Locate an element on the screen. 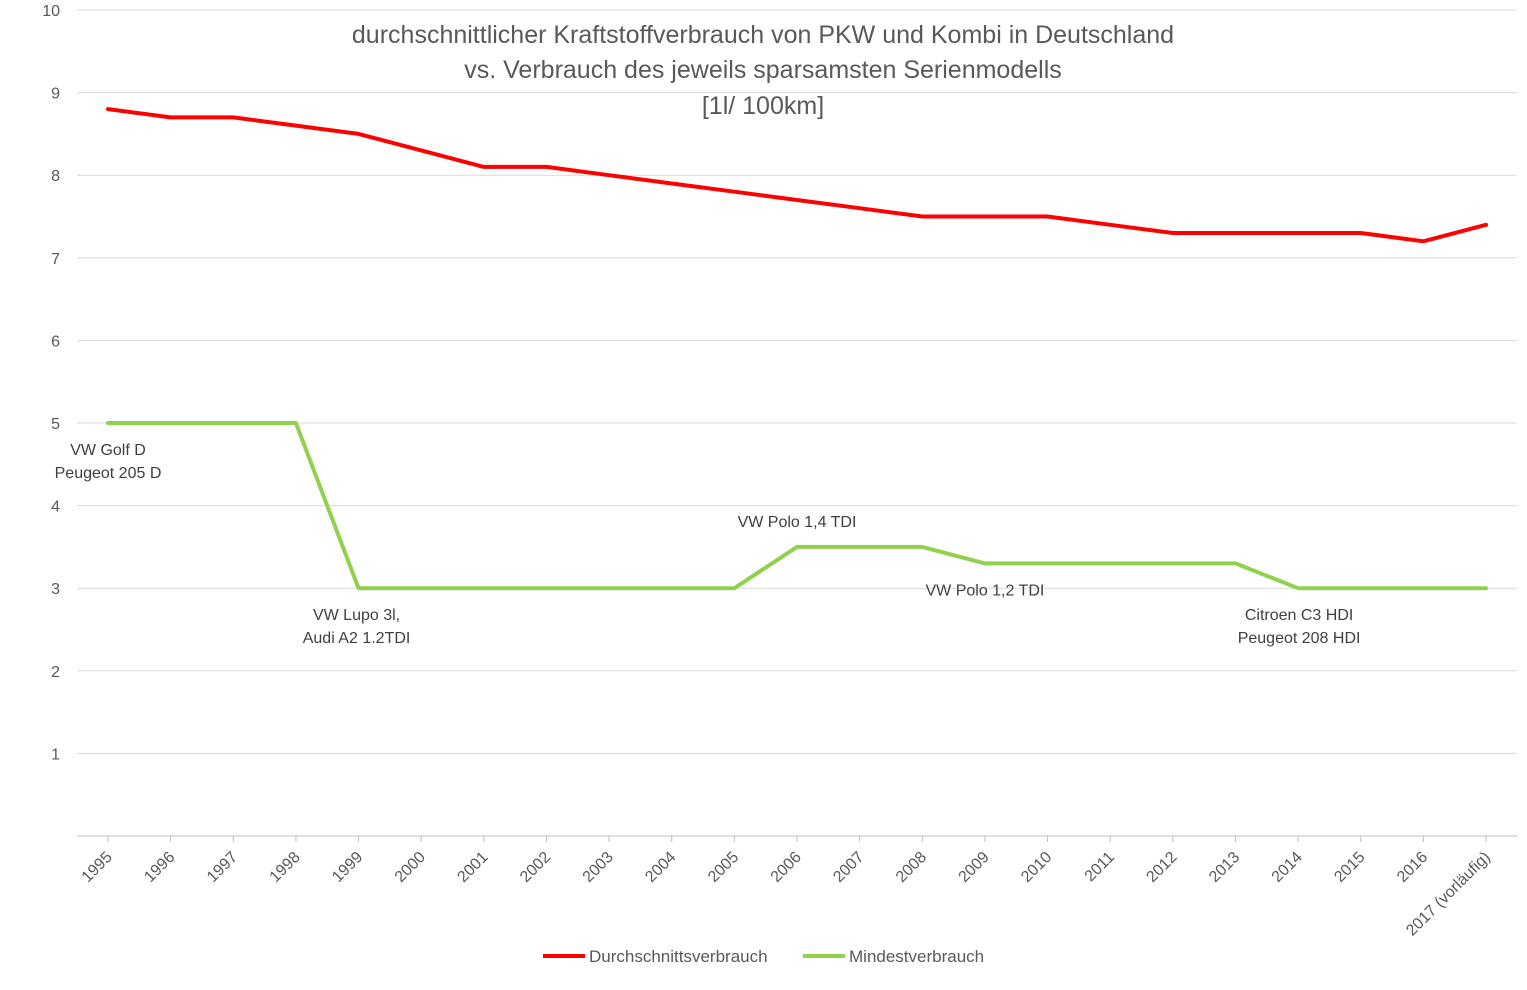  x-tick-label: 1998 is located at coordinates (285, 867).